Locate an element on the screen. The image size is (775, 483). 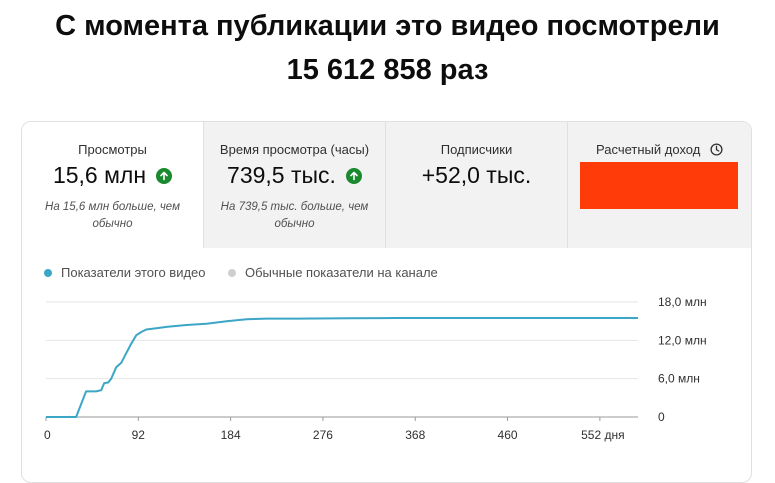
chart-x-tick-labels: 0 92 184 276 368 460 552 дня is located at coordinates (334, 435).